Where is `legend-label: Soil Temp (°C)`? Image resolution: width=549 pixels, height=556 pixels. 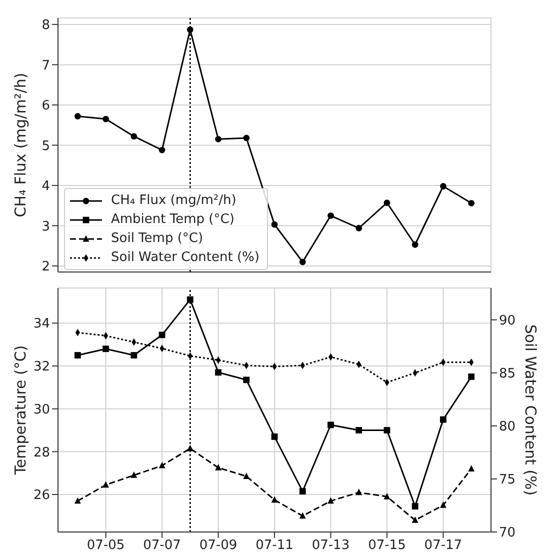 legend-label: Soil Temp (°C) is located at coordinates (157, 239).